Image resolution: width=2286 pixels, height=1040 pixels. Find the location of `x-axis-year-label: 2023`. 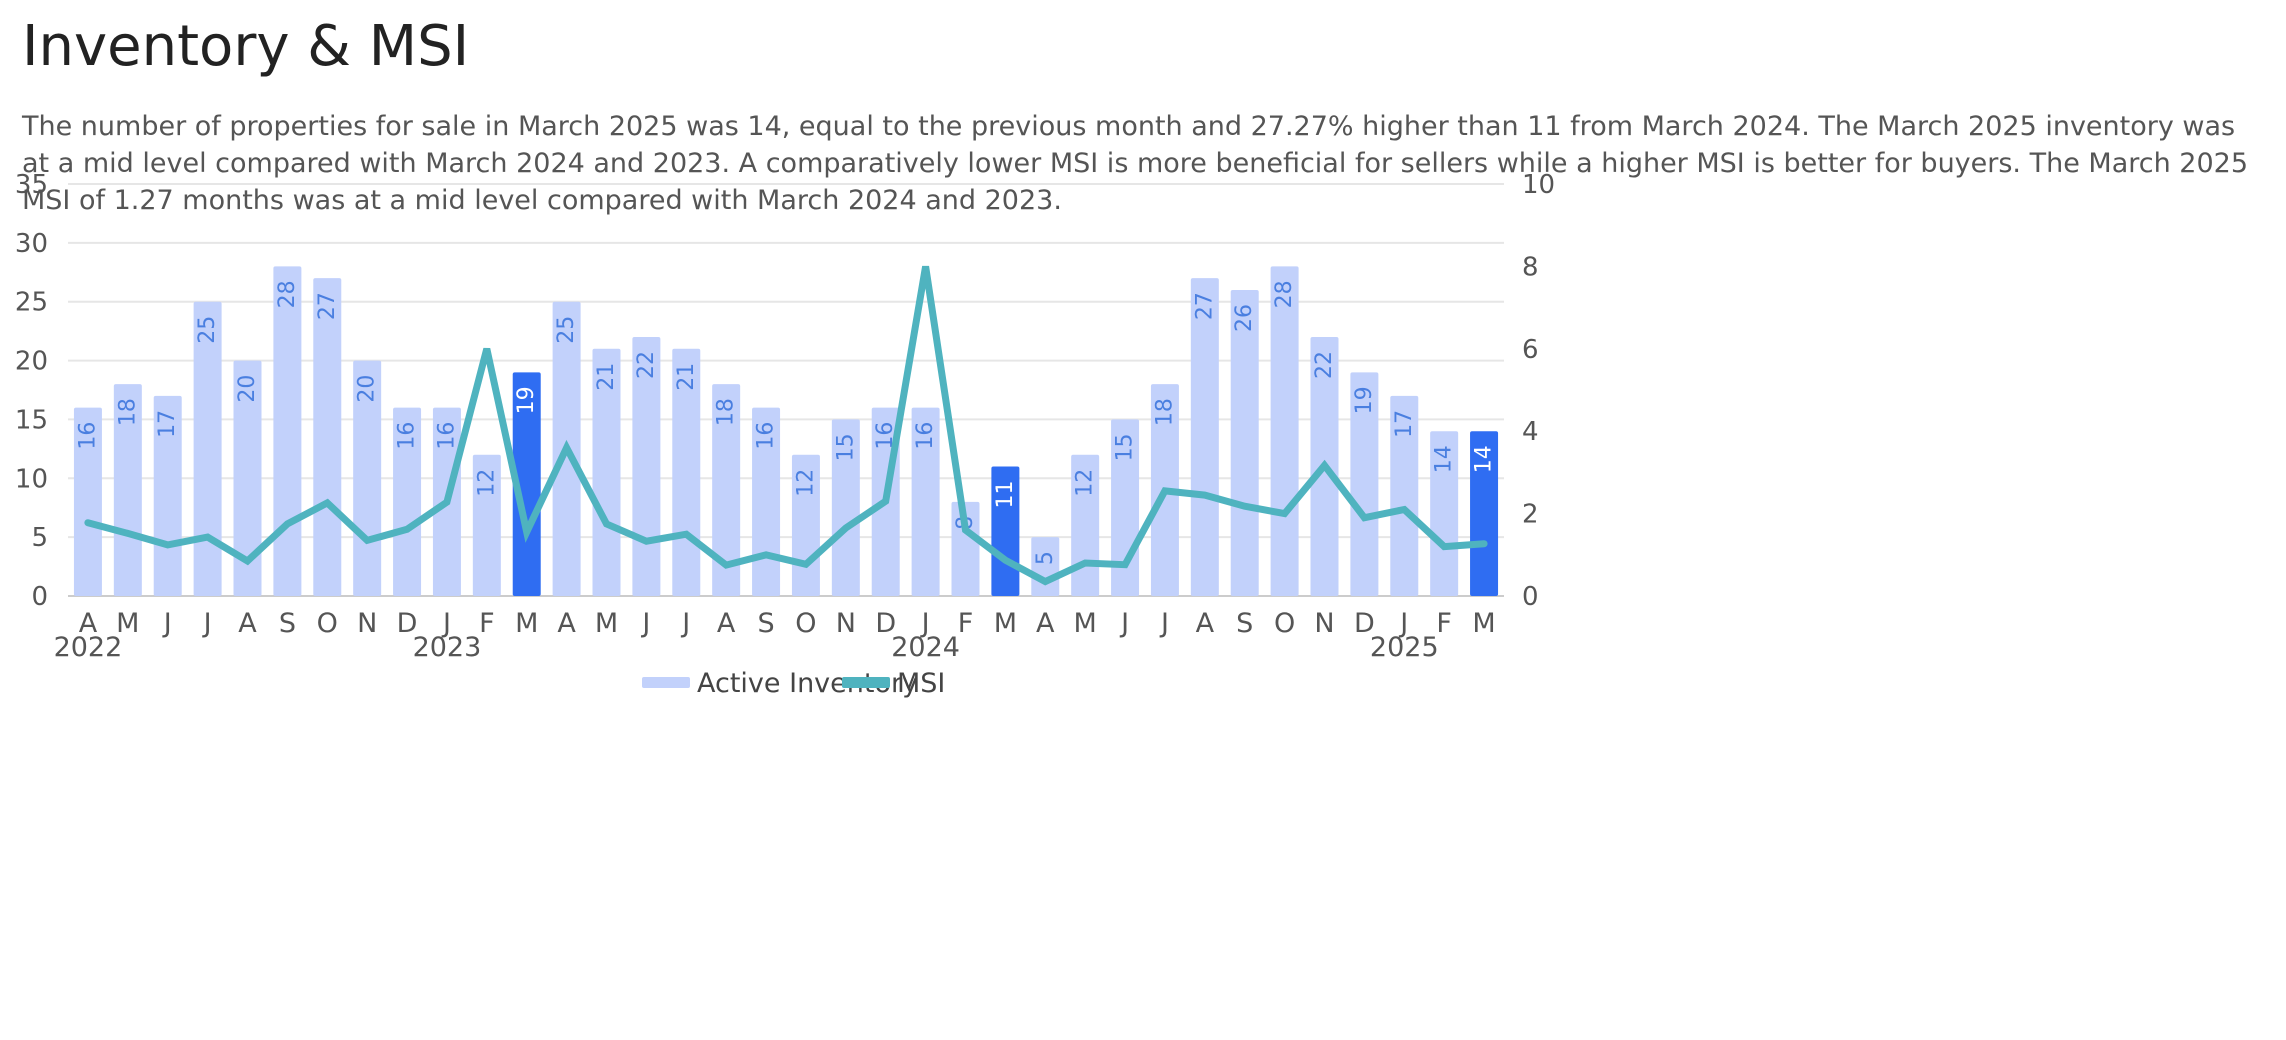

x-axis-year-label: 2023 is located at coordinates (447, 647).